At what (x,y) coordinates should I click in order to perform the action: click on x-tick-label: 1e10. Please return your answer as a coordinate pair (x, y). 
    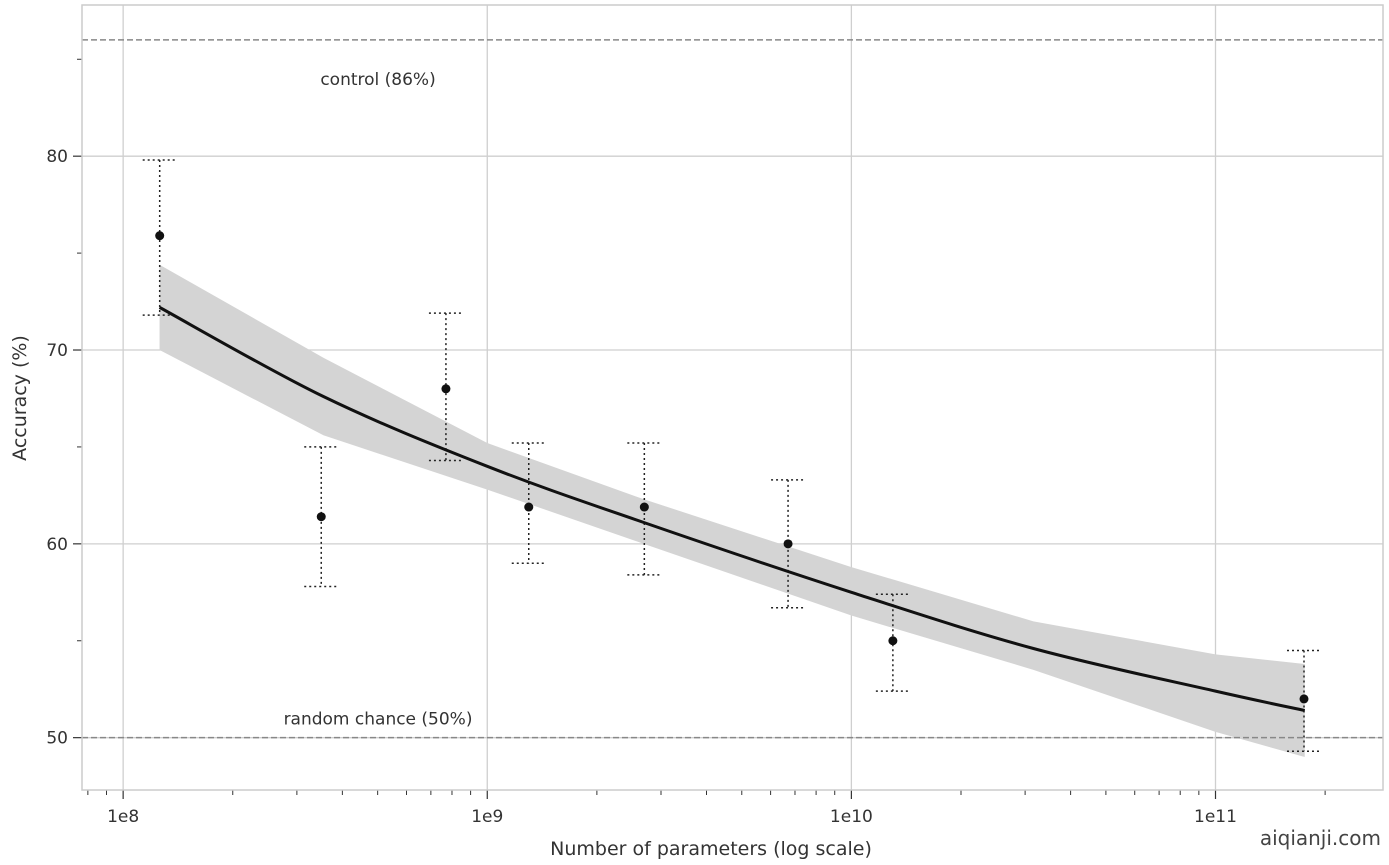
    Looking at the image, I should click on (851, 817).